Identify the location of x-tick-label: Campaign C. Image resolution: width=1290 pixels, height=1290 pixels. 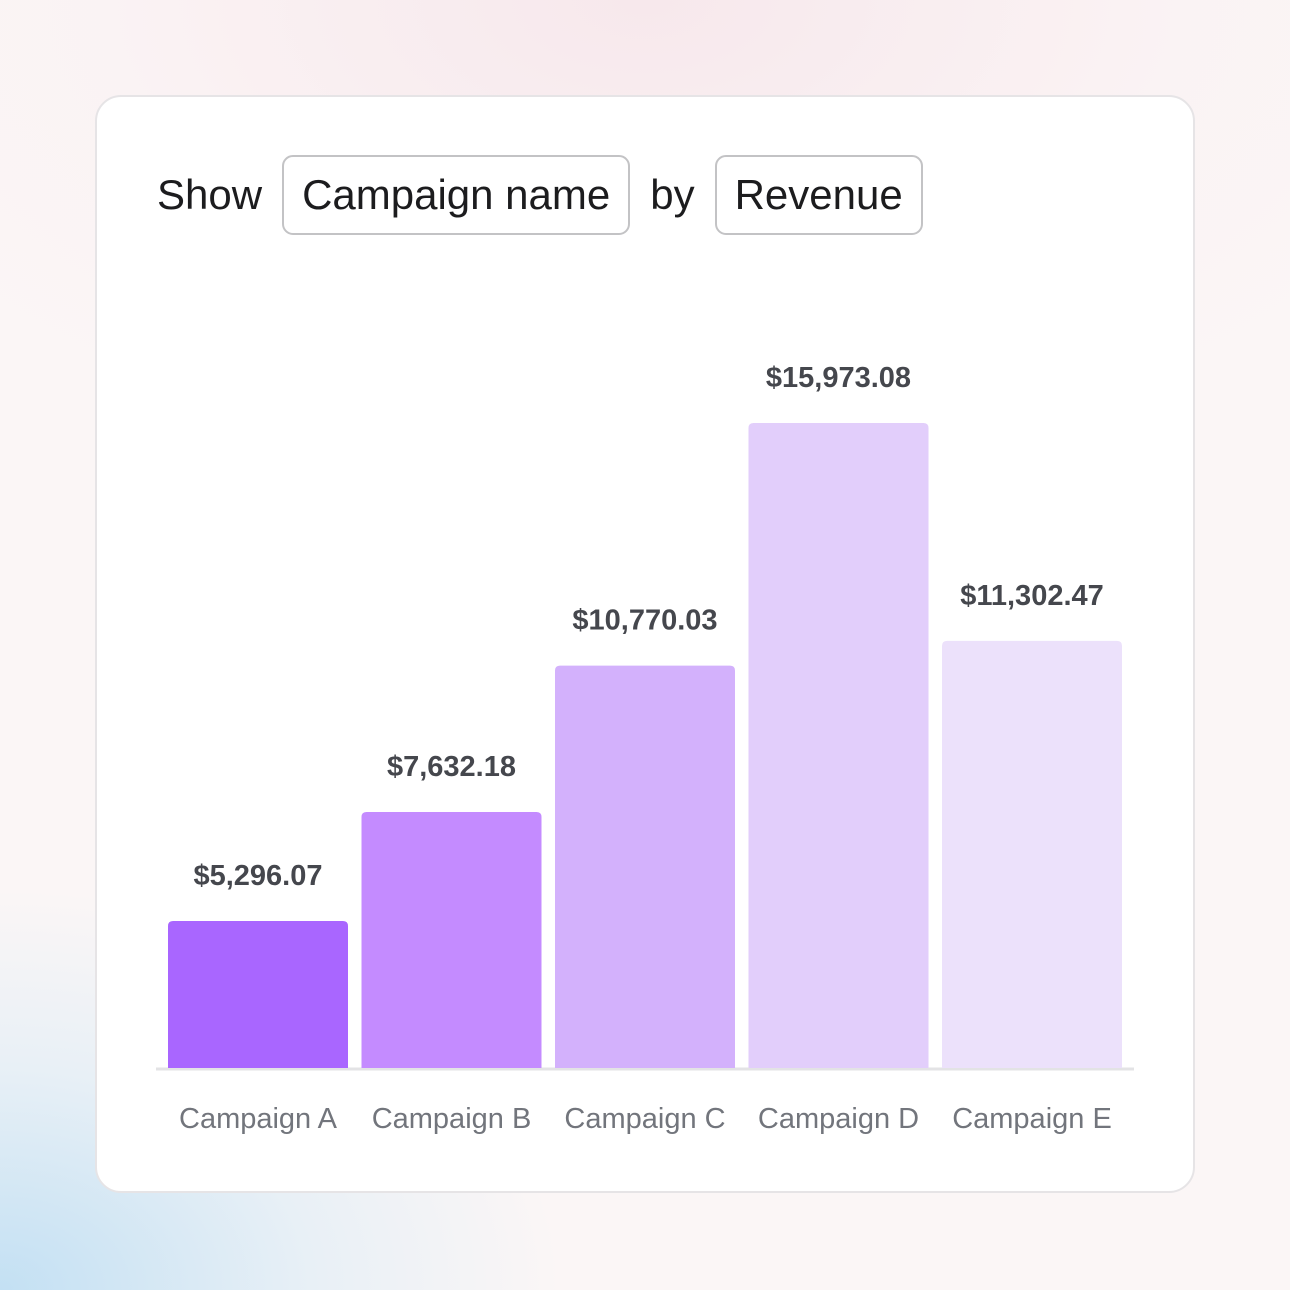
(644, 1119).